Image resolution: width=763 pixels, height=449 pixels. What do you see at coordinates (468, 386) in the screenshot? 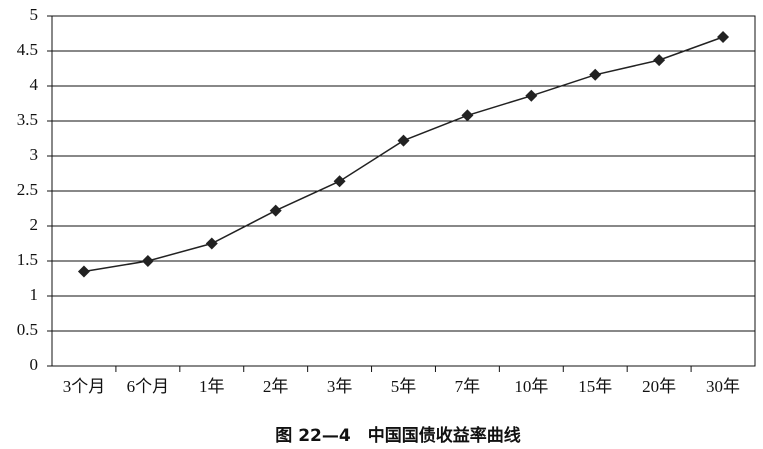
I see `x-tick-label: 7年` at bounding box center [468, 386].